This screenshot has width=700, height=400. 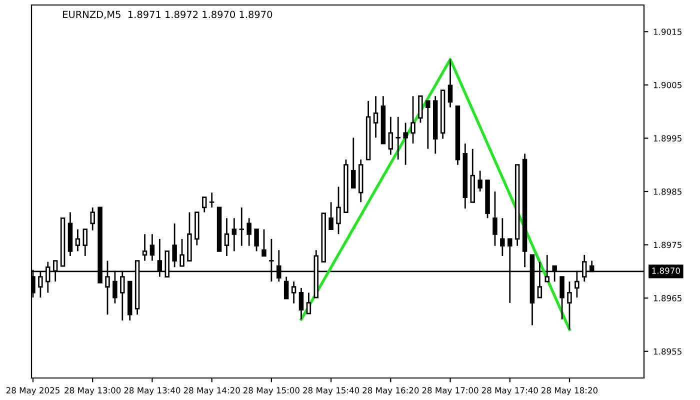 I want to click on y-tick-label: 1.8995, so click(x=668, y=138).